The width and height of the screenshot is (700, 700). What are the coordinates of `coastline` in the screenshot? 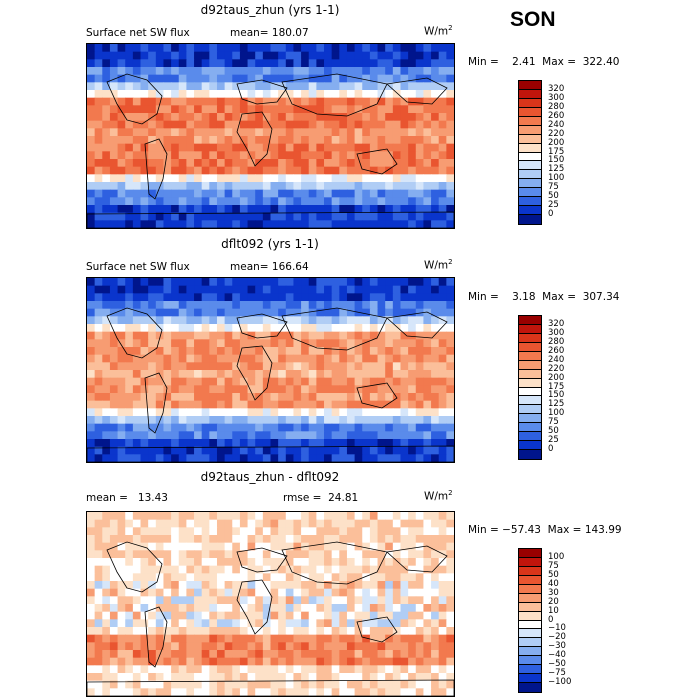 It's located at (254, 373).